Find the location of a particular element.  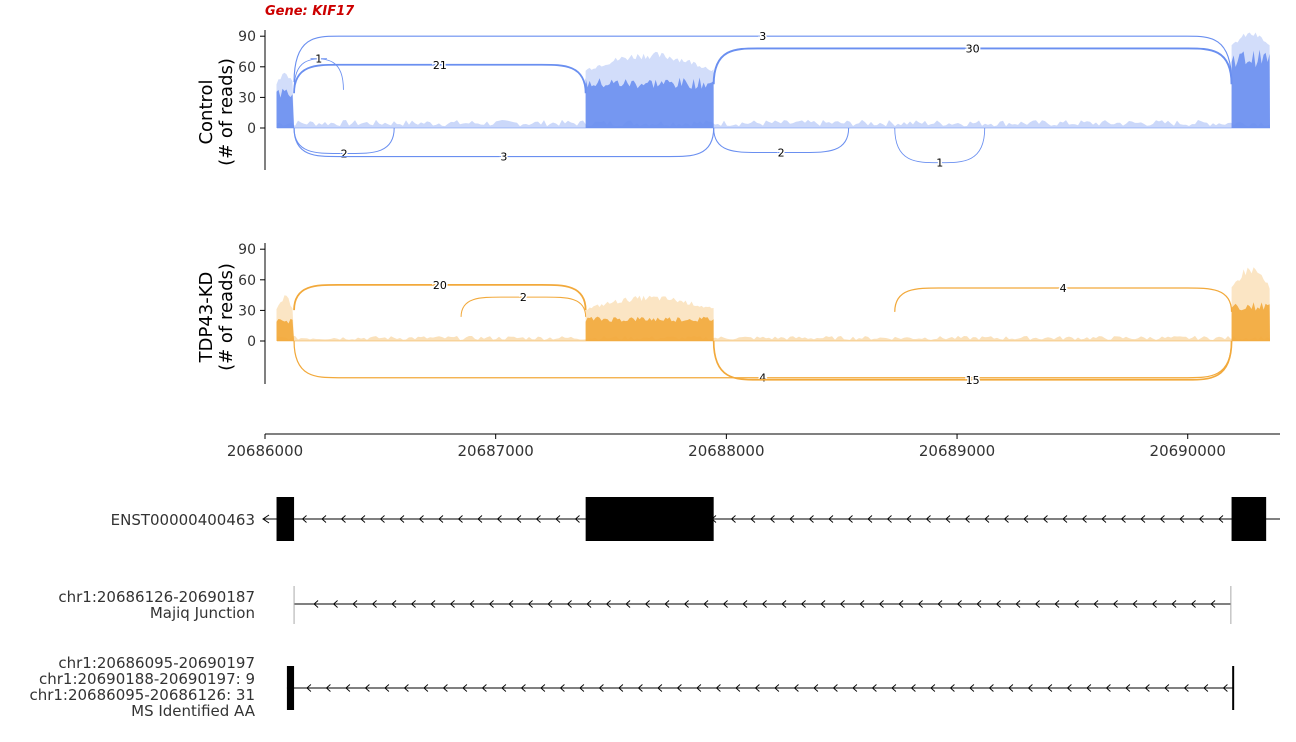

track-label-line: chr1:20686126-20690187 is located at coordinates (156, 597).